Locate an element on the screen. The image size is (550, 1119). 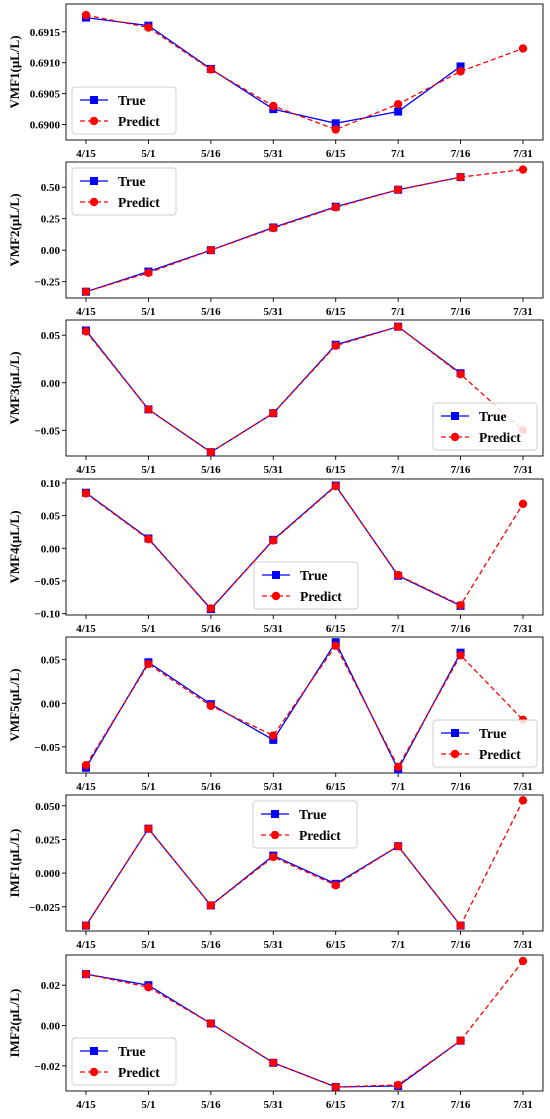
y-tick-label: 0.6905 is located at coordinates (45, 95).